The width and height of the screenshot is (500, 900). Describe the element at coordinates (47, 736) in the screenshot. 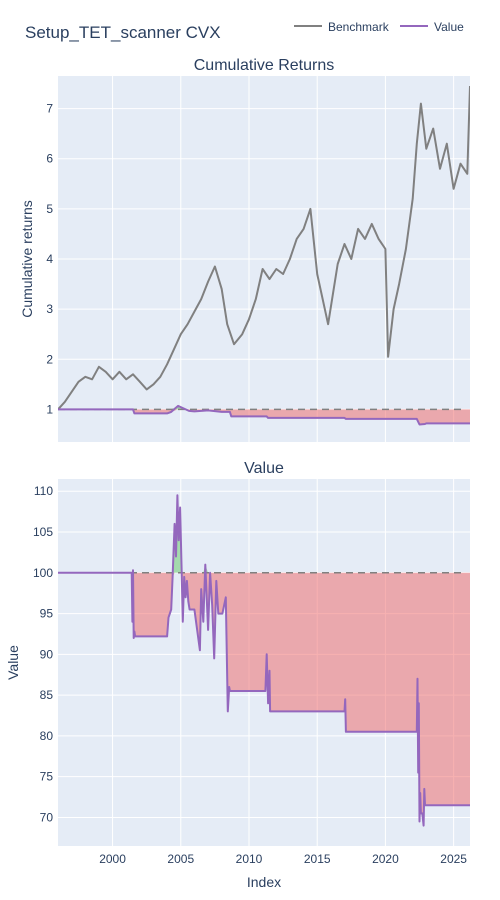

I see `y-tick-label-1-2: 80` at that location.